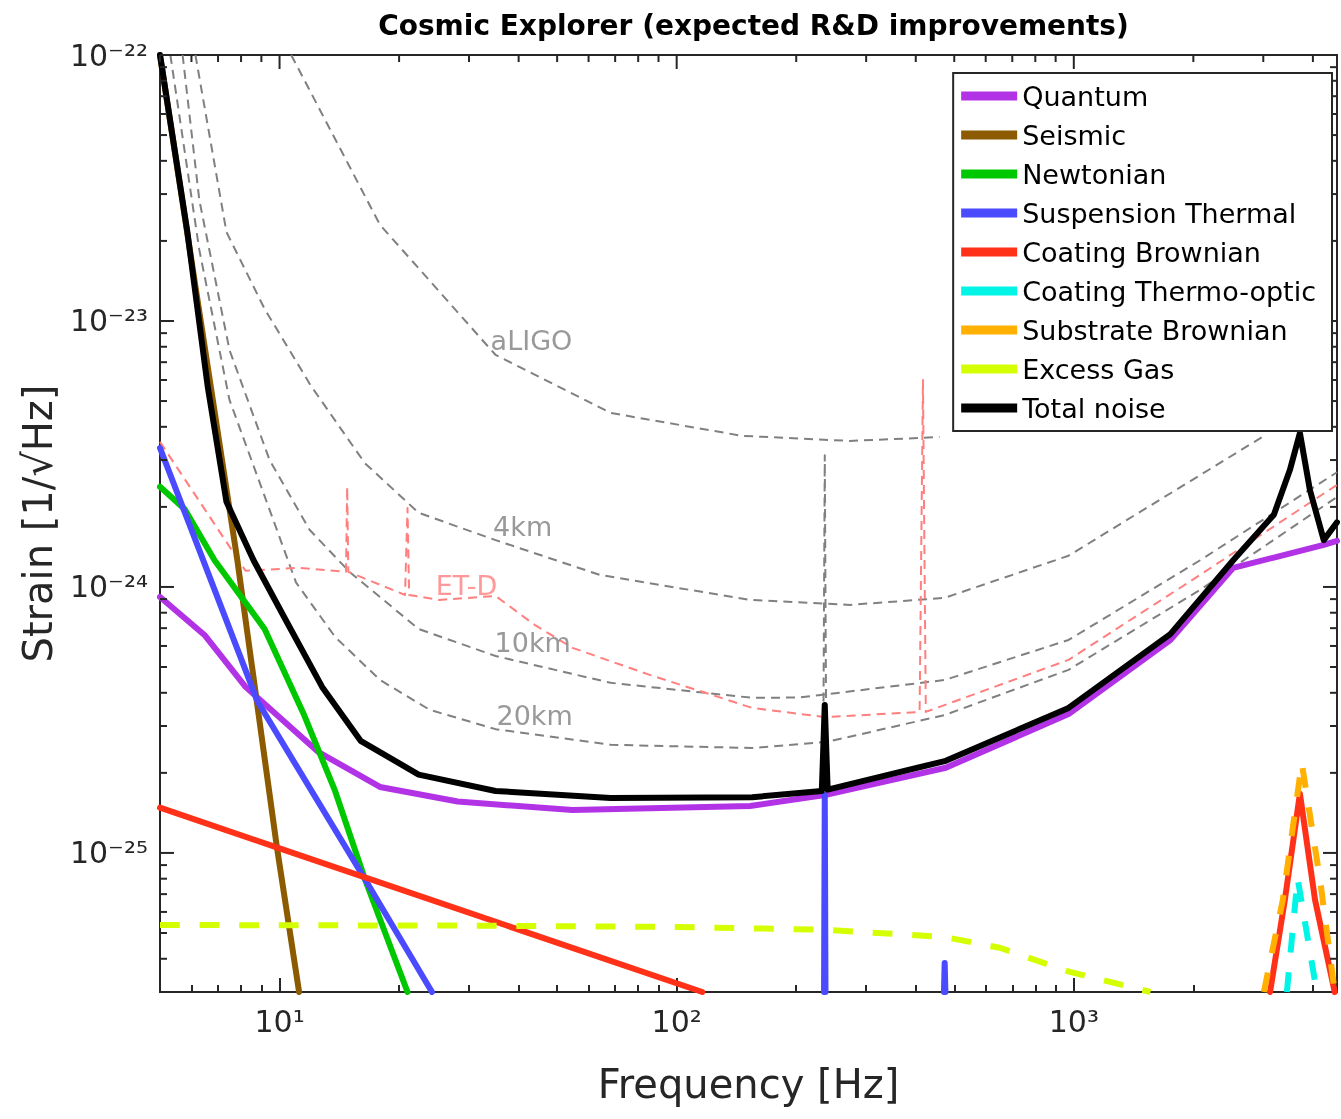 This screenshot has height=1119, width=1341. I want to click on x-axis-title: Frequency [Hz], so click(748, 1084).